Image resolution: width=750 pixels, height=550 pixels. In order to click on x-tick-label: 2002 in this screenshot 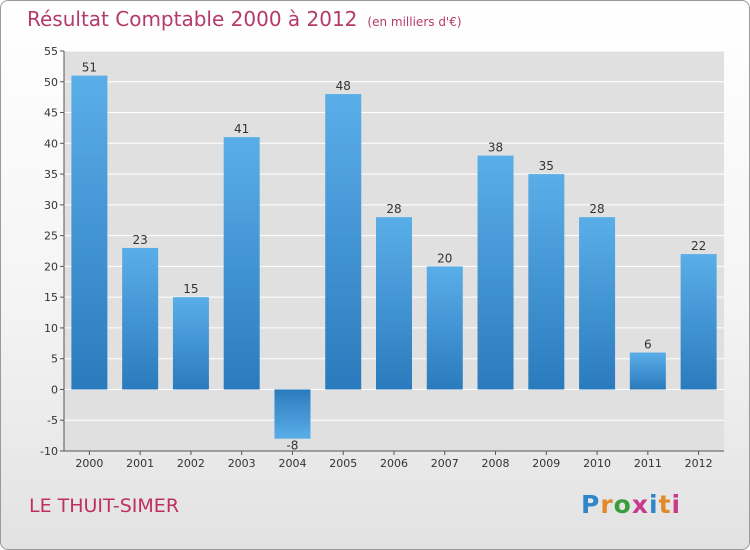, I will do `click(191, 463)`.